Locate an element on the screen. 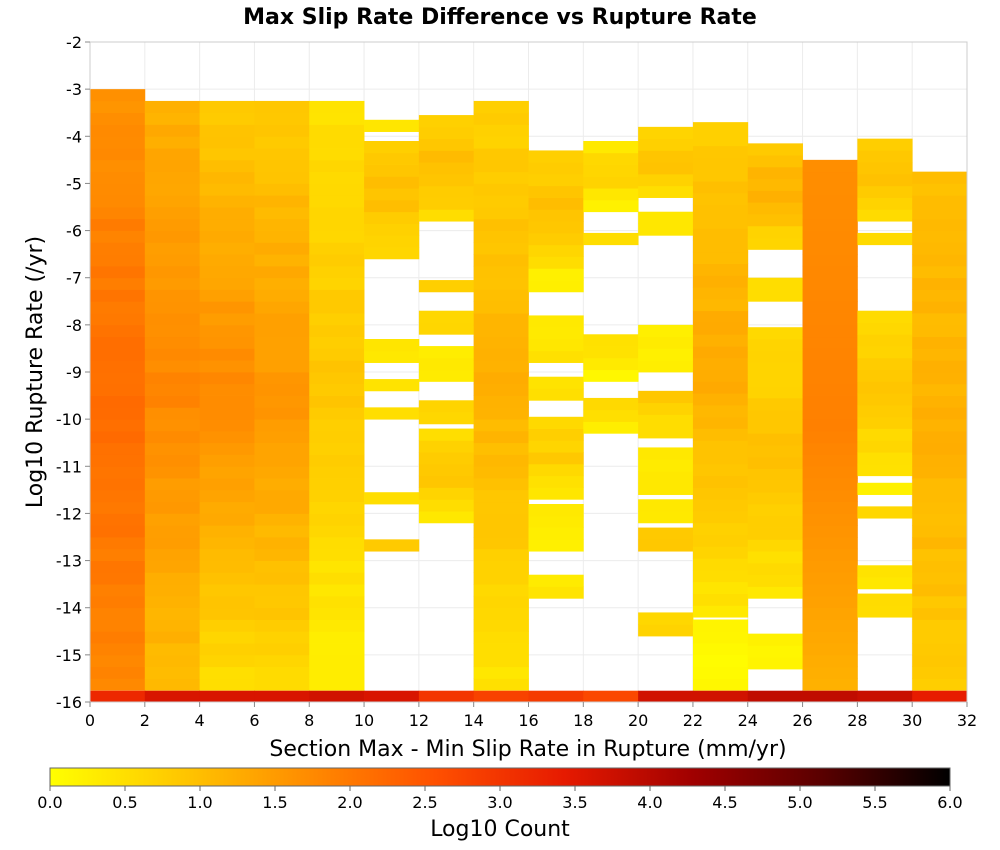 Image resolution: width=1000 pixels, height=850 pixels. x-tick-label: 16 is located at coordinates (528, 720).